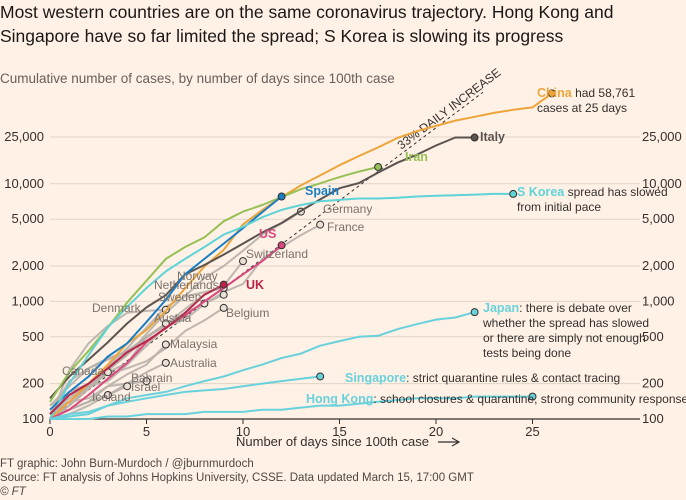 The image size is (686, 500). What do you see at coordinates (291, 407) in the screenshot?
I see `series-line-hong-kong` at bounding box center [291, 407].